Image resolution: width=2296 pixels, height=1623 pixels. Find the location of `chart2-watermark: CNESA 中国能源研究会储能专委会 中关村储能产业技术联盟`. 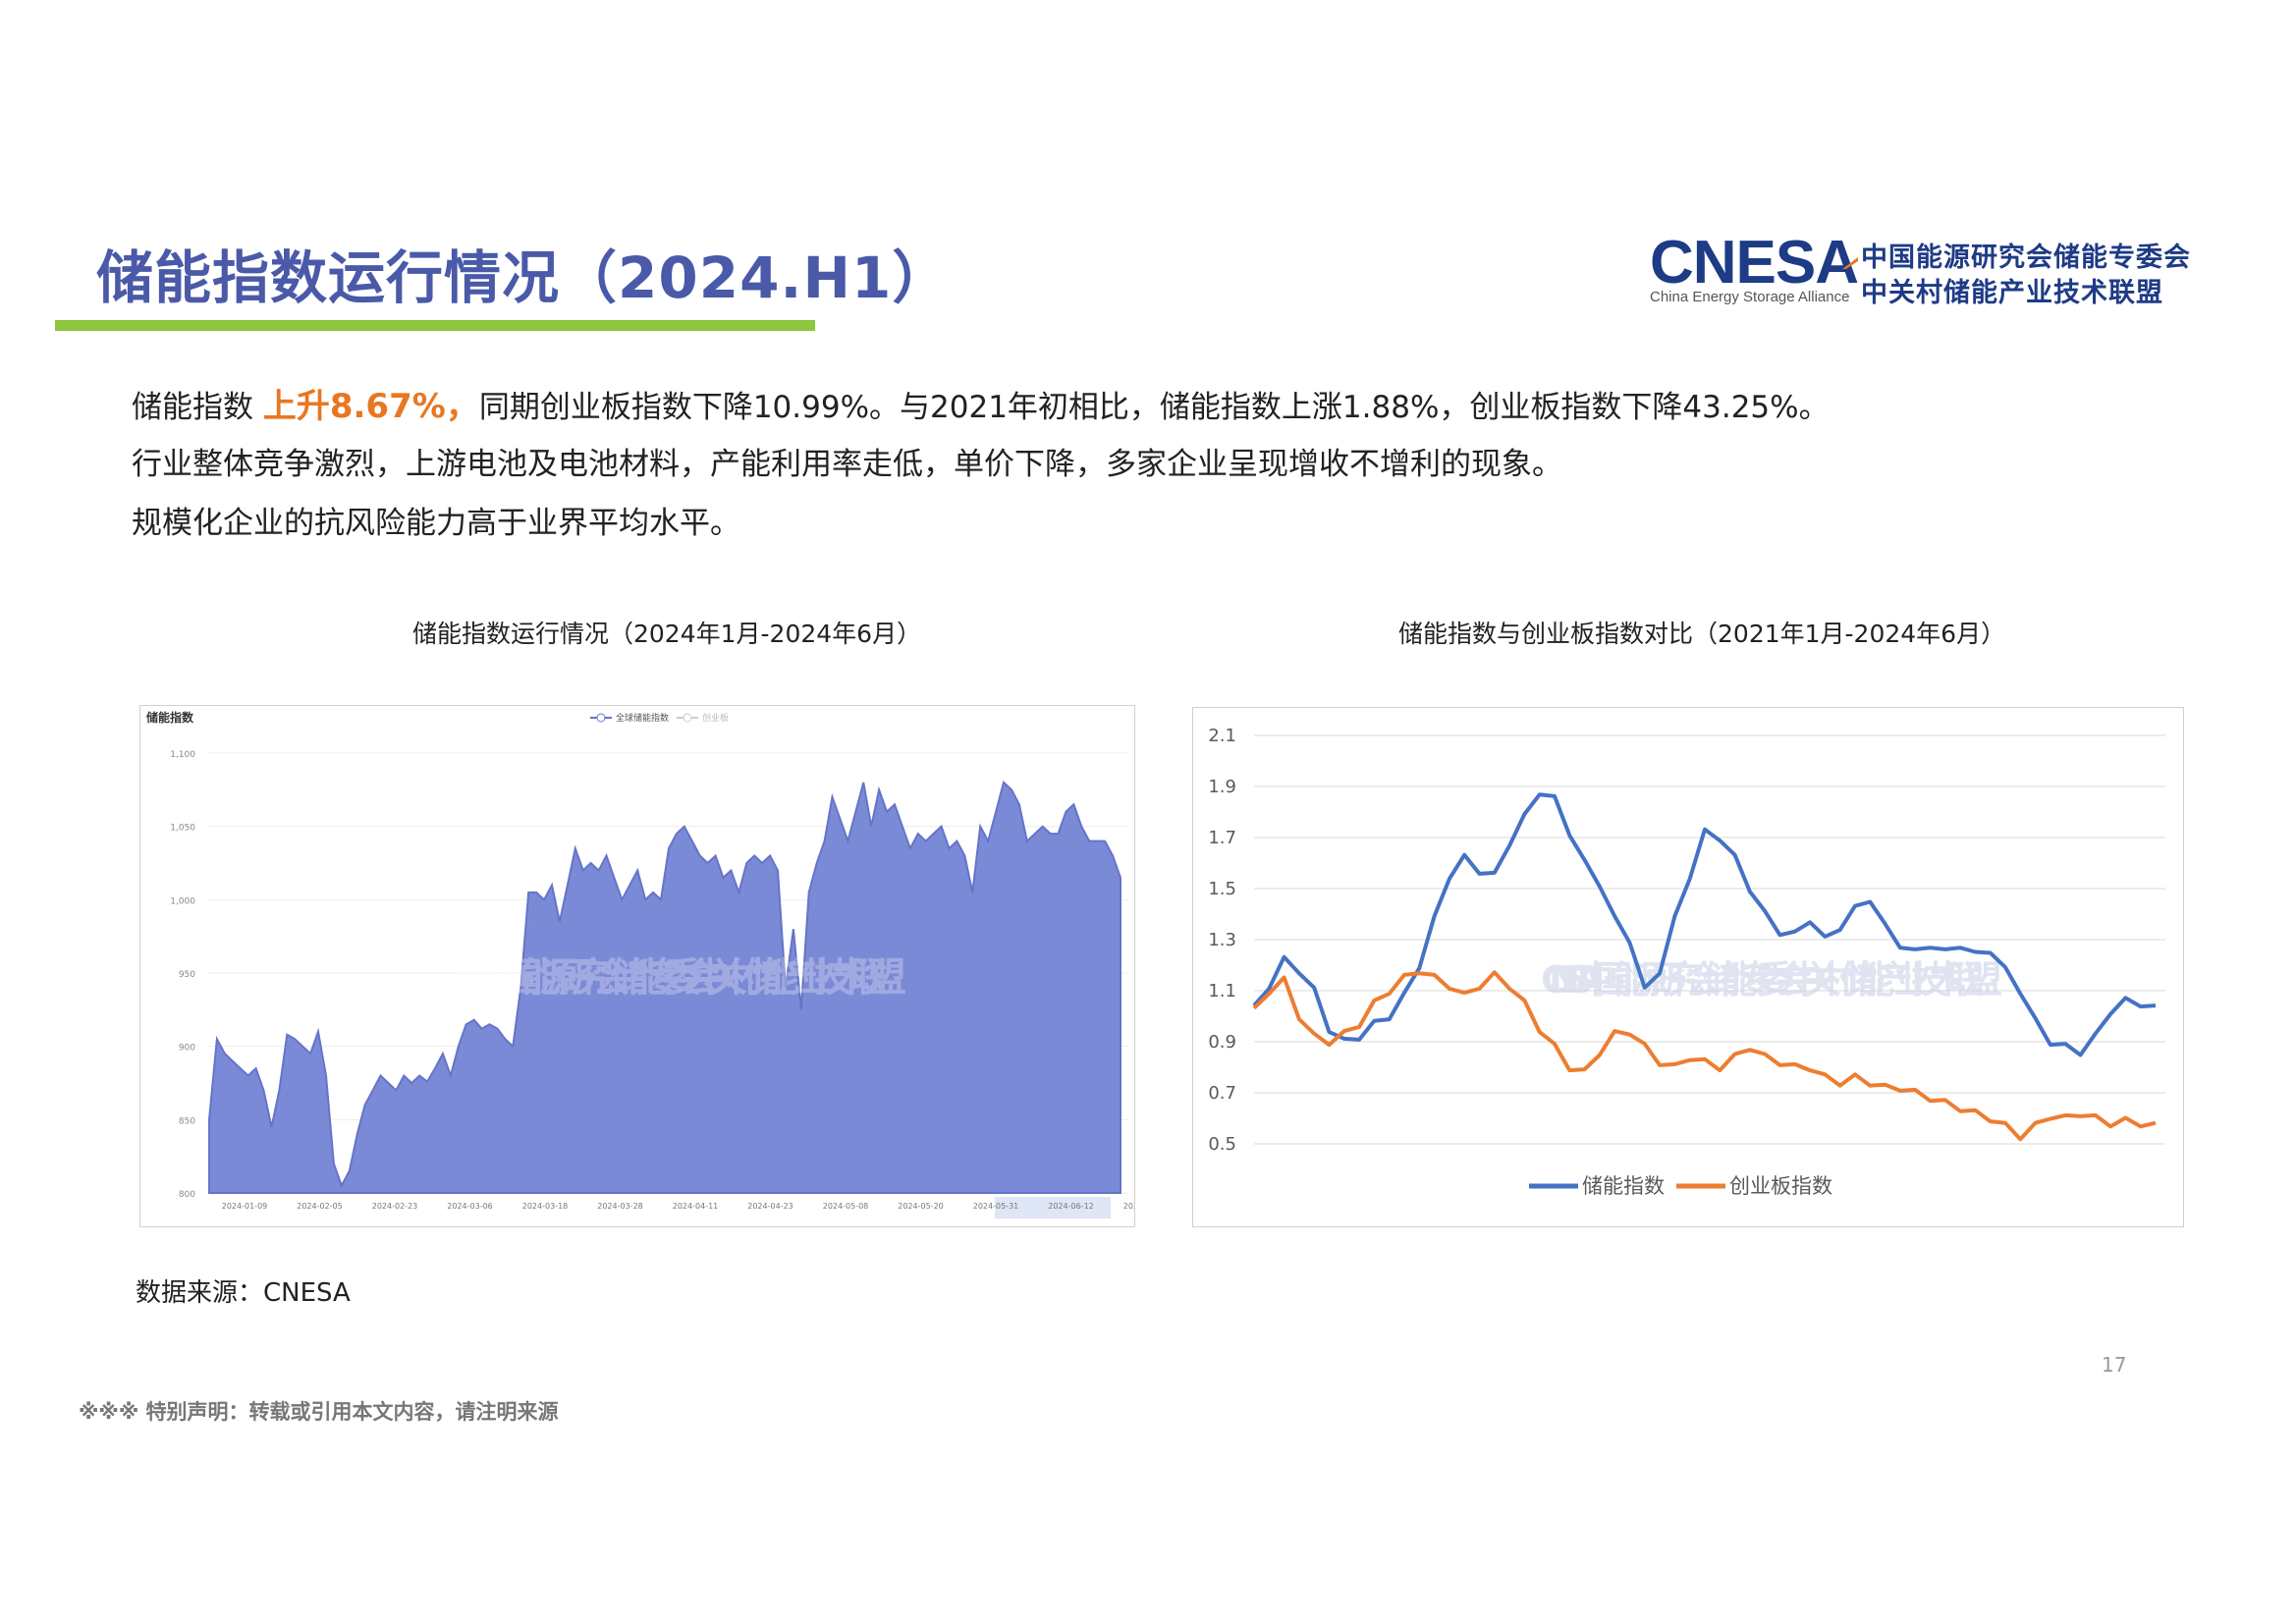

chart2-watermark: CNESA 中国能源研究会储能专委会 中关村储能产业技术联盟 is located at coordinates (1771, 979).